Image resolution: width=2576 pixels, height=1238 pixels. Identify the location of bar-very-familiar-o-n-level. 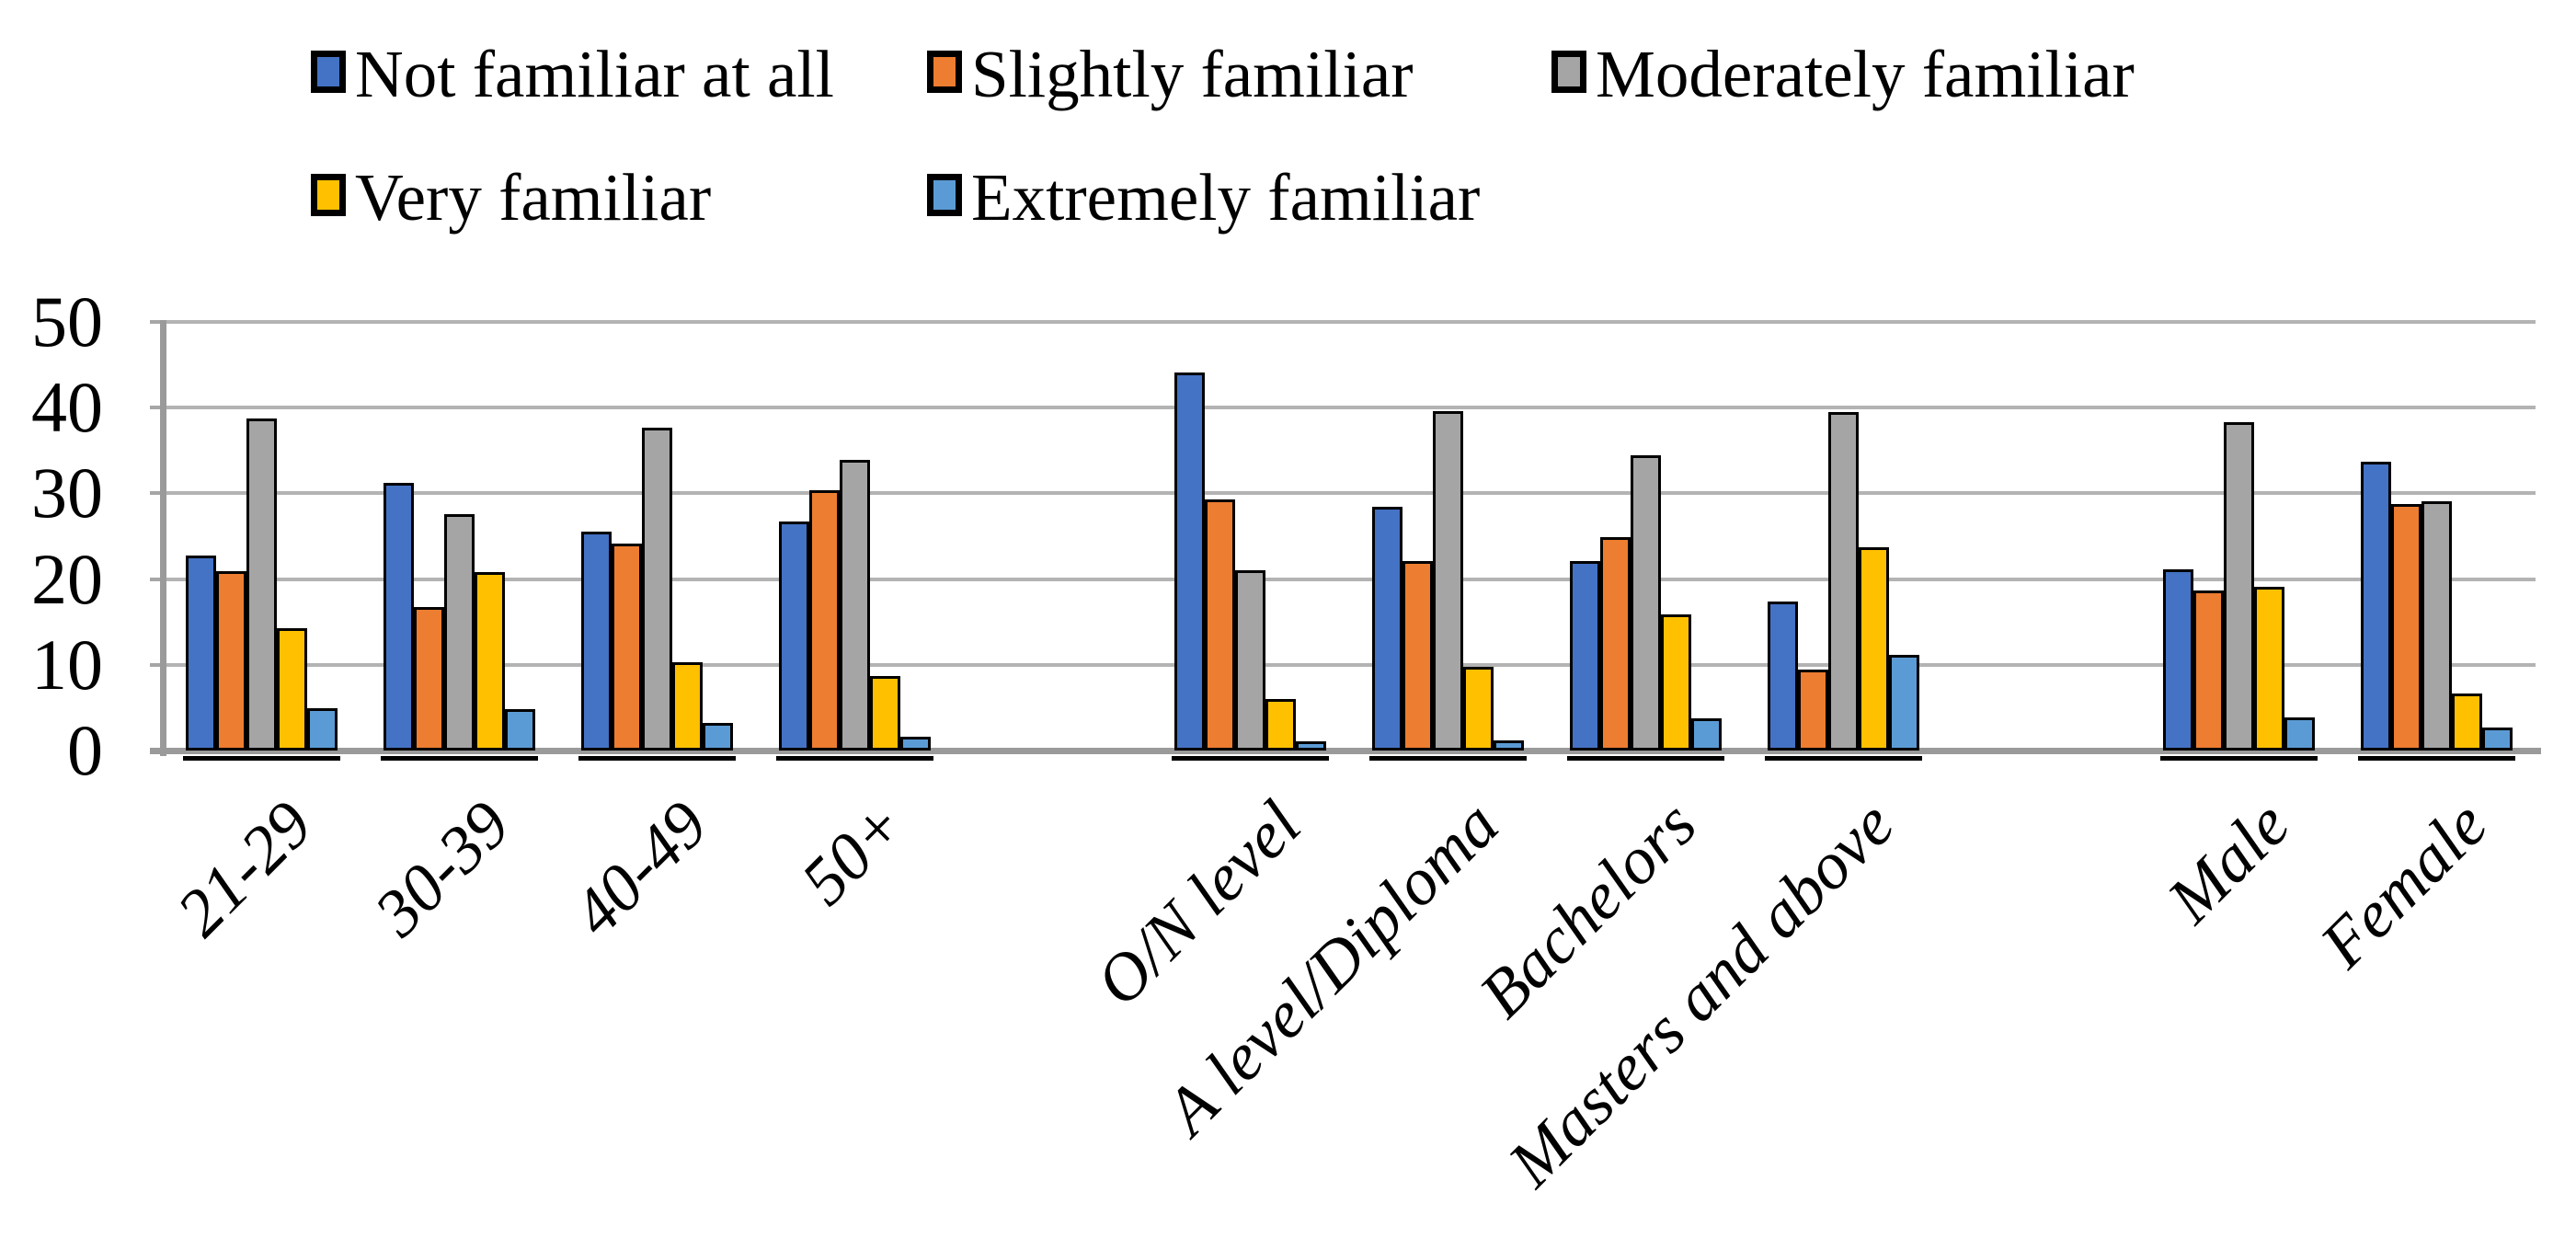
(1280, 725).